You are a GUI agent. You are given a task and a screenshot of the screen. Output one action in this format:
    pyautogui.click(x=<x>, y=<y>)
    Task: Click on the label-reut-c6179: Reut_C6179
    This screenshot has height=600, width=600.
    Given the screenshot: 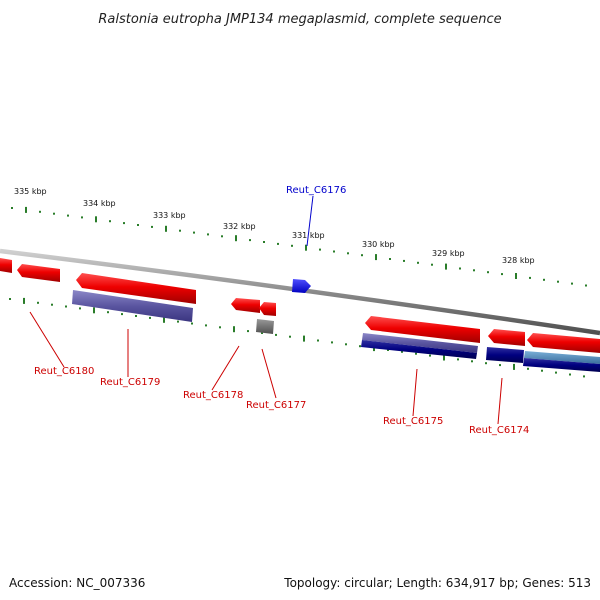 What is the action you would take?
    pyautogui.click(x=130, y=382)
    